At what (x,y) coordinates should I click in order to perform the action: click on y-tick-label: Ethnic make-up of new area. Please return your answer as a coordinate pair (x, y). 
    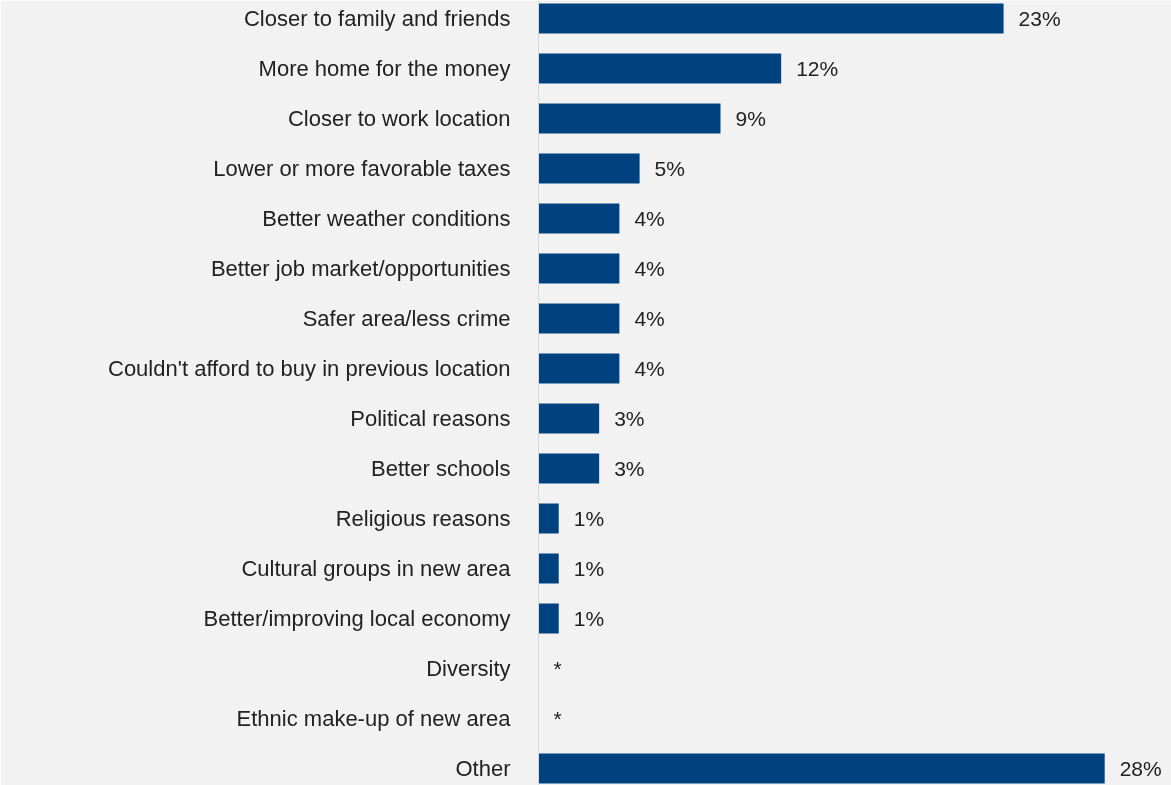
    Looking at the image, I should click on (374, 718).